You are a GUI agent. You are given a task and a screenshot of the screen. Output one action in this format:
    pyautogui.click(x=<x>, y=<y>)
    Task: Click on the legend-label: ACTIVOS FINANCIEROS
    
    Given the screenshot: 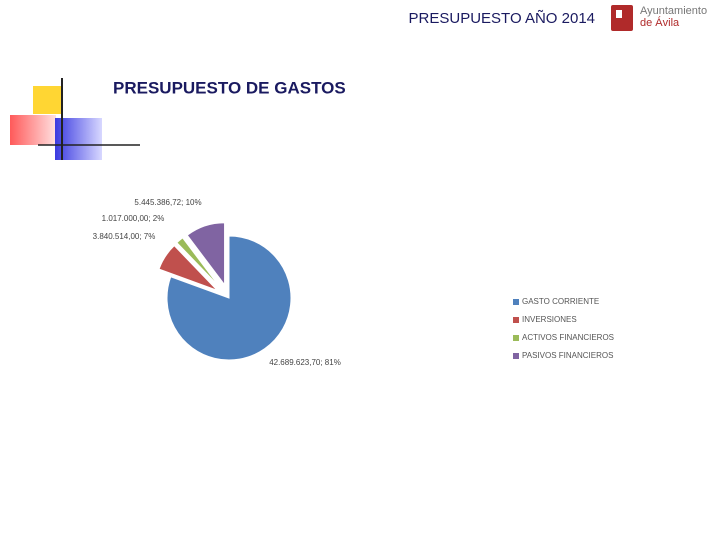 What is the action you would take?
    pyautogui.click(x=568, y=337)
    